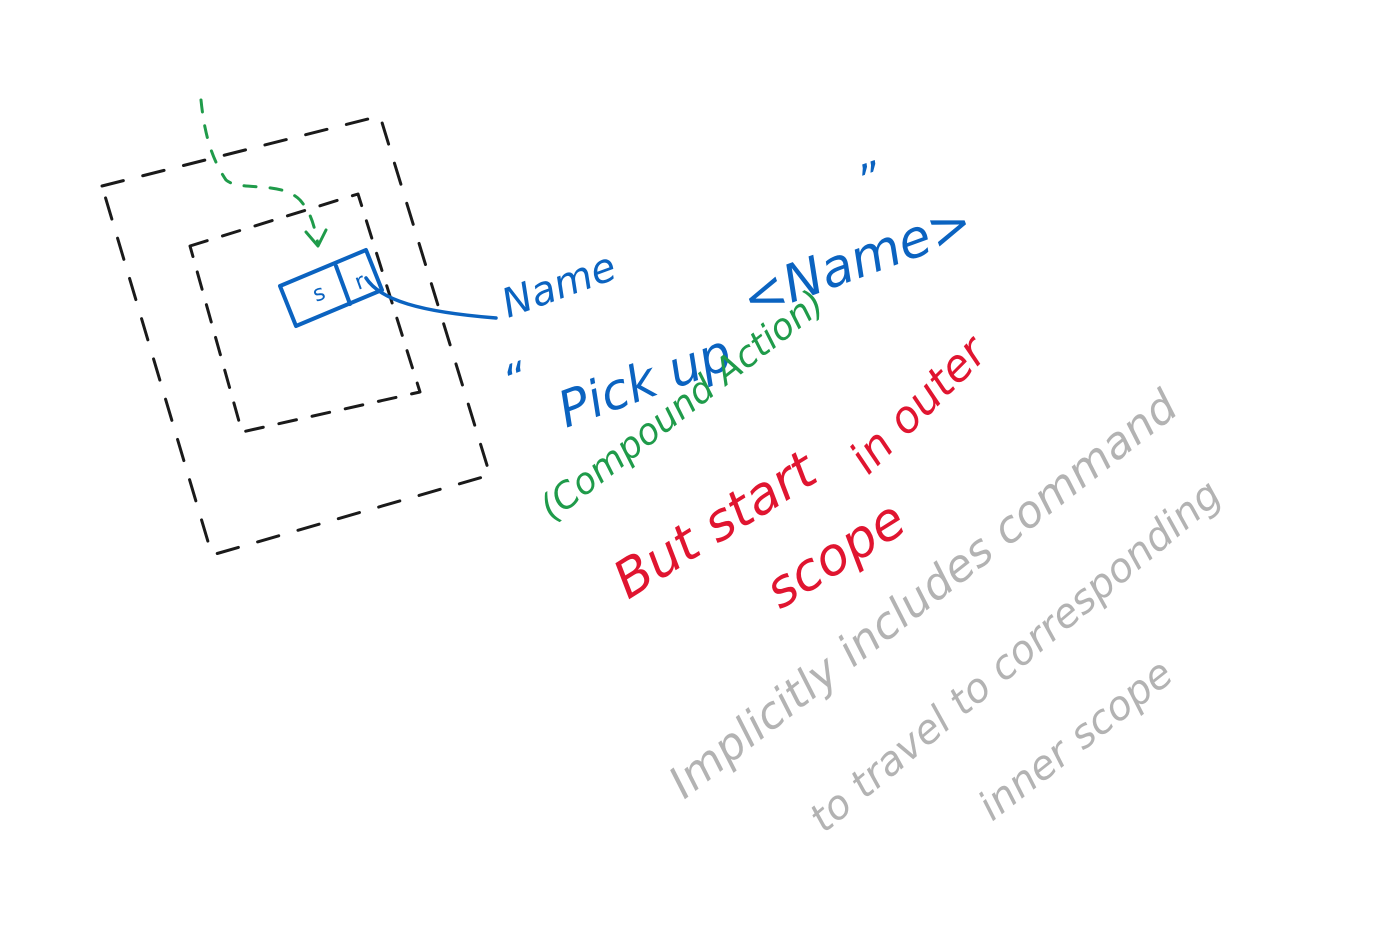  I want to click on state-cell: s r, so click(331, 288).